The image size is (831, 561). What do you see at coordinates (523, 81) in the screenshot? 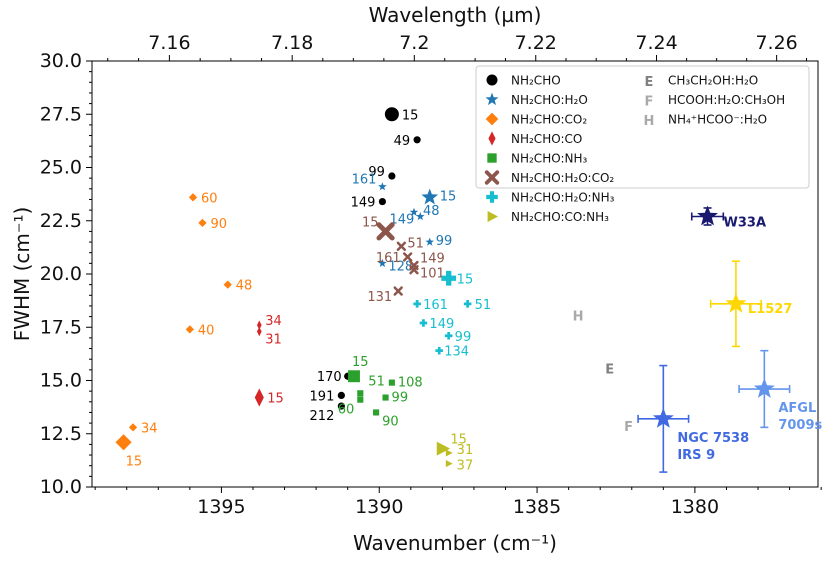
I see `legend-item: NH₂CHO` at bounding box center [523, 81].